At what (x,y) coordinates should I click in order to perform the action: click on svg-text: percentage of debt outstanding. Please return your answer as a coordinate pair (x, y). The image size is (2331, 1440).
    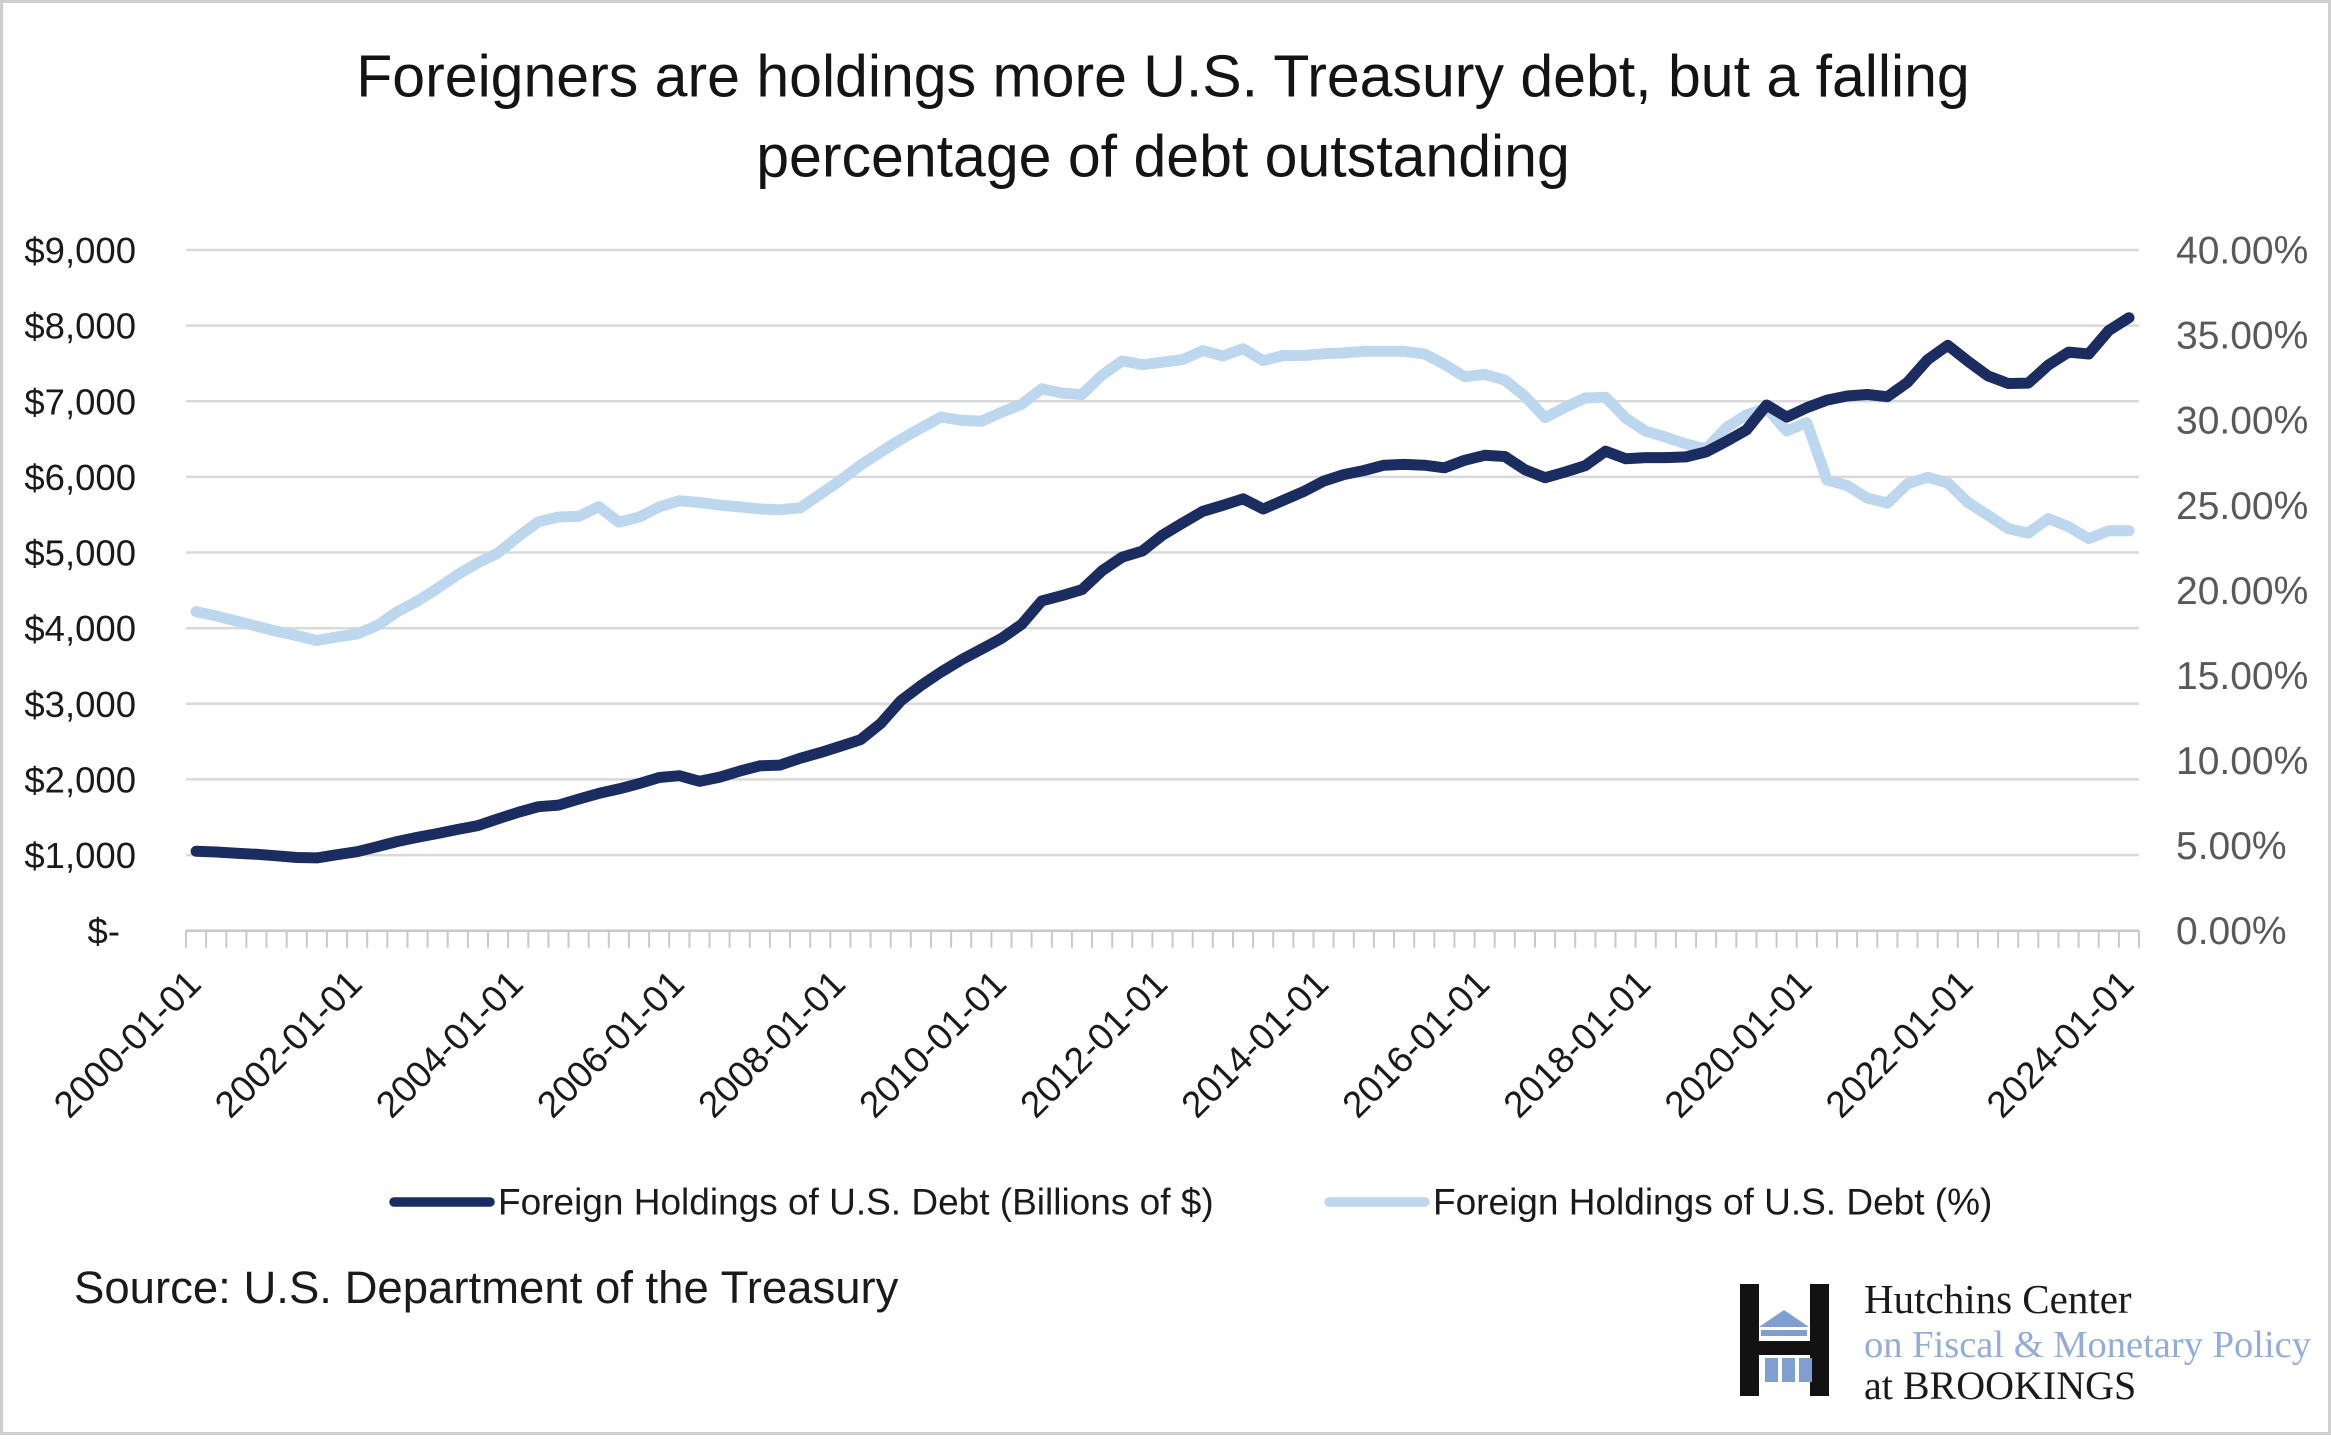
    Looking at the image, I should click on (1163, 157).